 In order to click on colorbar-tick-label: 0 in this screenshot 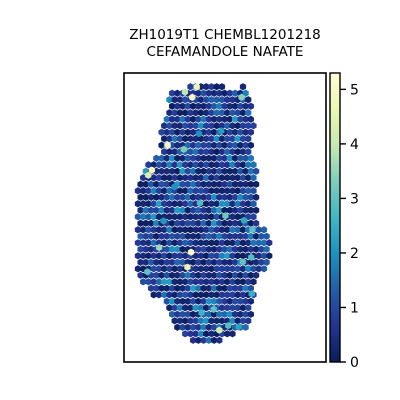, I will do `click(354, 363)`.